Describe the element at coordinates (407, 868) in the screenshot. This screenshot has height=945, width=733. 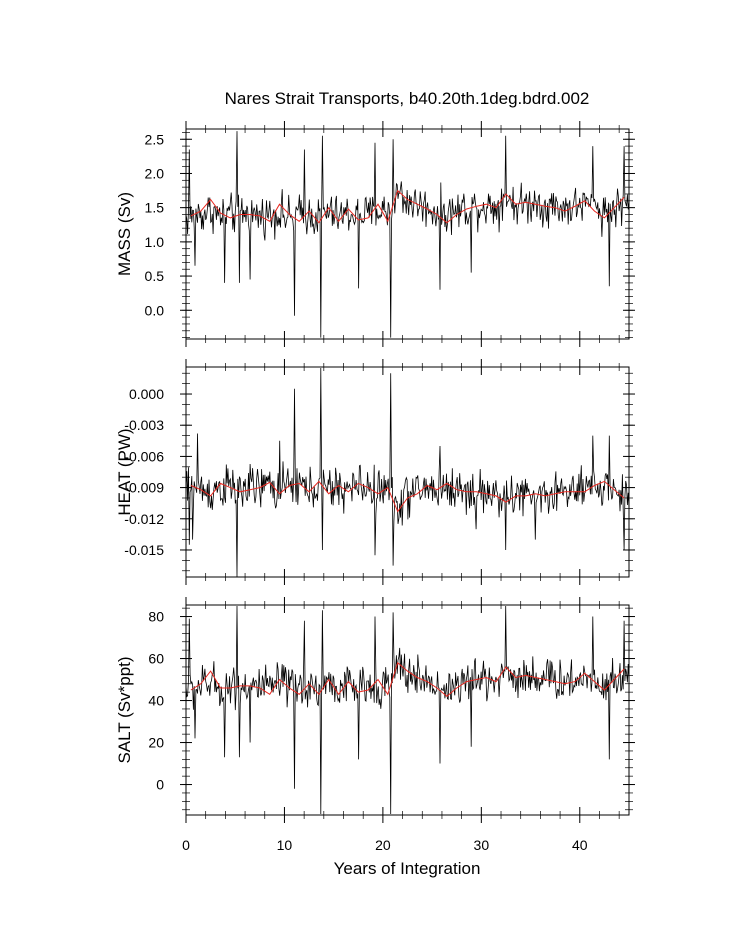
I see `x-axis-label: Years of Integration` at that location.